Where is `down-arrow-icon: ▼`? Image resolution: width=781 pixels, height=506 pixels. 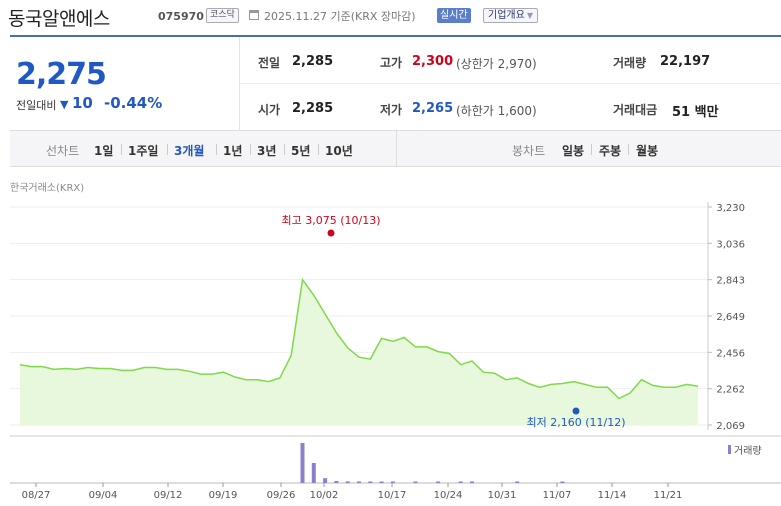
down-arrow-icon: ▼ is located at coordinates (64, 104).